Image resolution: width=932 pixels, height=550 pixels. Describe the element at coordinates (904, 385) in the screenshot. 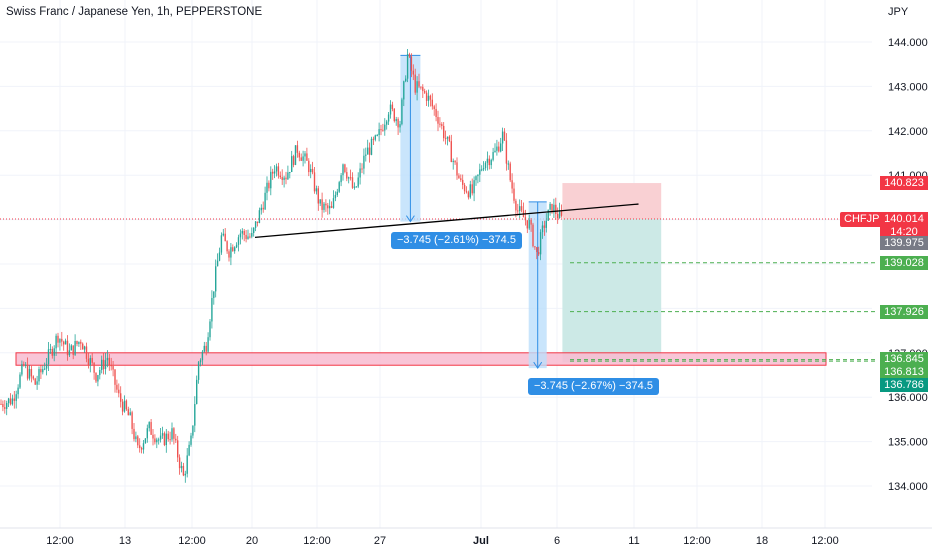

I see `bottom-price-badge: 136.786` at that location.